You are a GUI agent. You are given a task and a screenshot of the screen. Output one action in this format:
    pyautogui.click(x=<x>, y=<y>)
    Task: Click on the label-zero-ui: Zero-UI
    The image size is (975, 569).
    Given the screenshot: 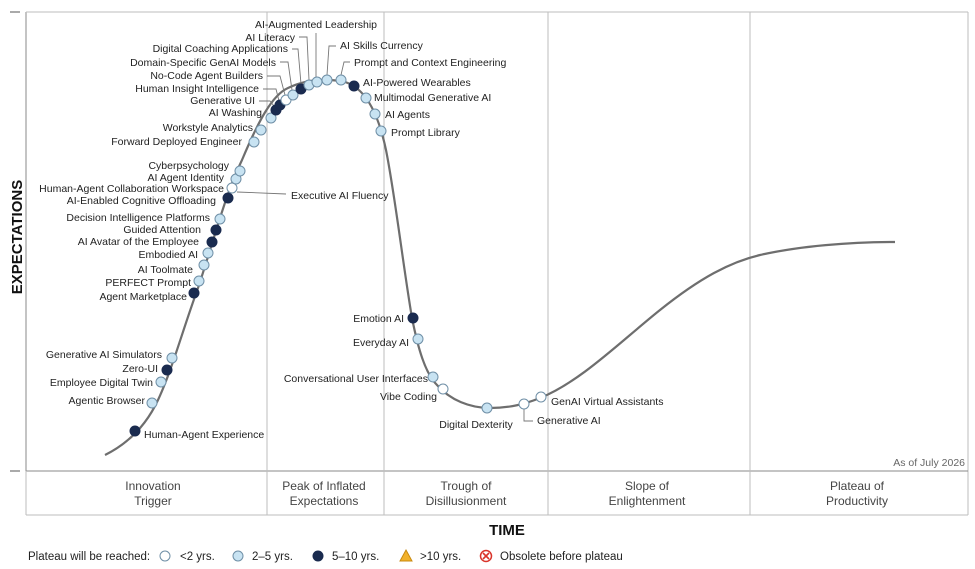 What is the action you would take?
    pyautogui.click(x=140, y=369)
    